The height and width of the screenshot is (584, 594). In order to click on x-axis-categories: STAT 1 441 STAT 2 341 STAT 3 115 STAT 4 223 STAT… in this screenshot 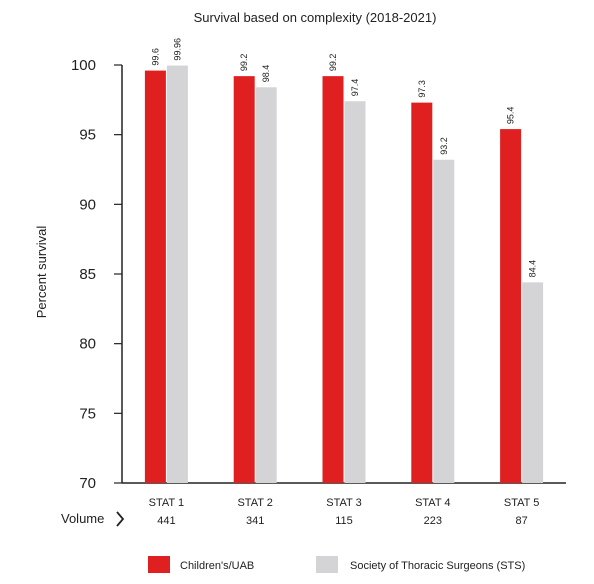, I will do `click(344, 512)`.